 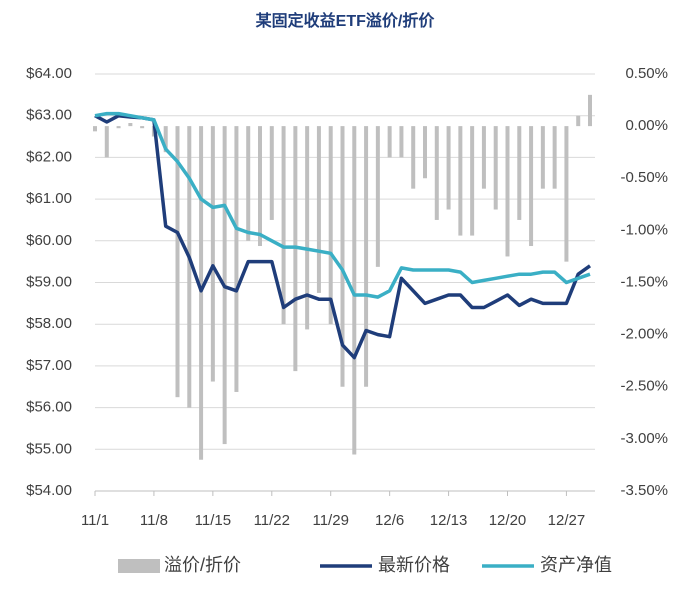 I want to click on y2-tick-label: 0.00%, so click(x=646, y=125).